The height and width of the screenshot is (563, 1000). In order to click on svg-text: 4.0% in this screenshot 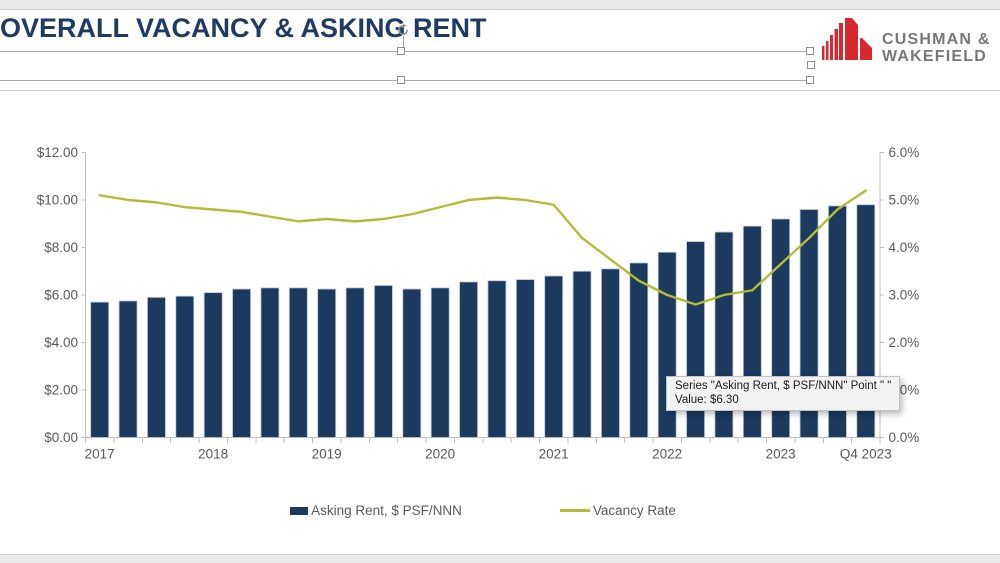, I will do `click(904, 247)`.